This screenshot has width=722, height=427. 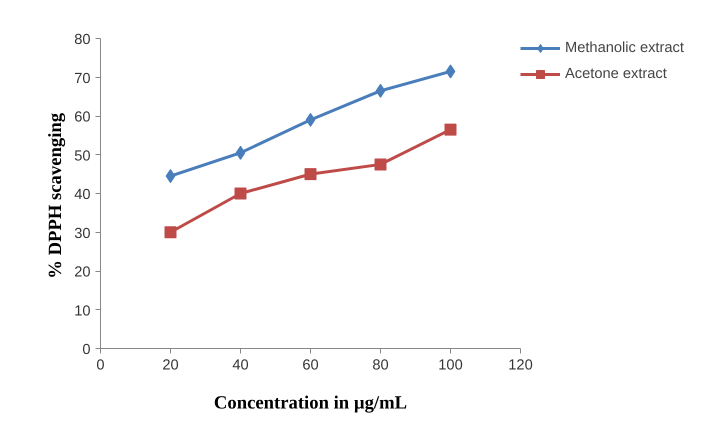 I want to click on x-tick-label: 0, so click(x=100, y=366).